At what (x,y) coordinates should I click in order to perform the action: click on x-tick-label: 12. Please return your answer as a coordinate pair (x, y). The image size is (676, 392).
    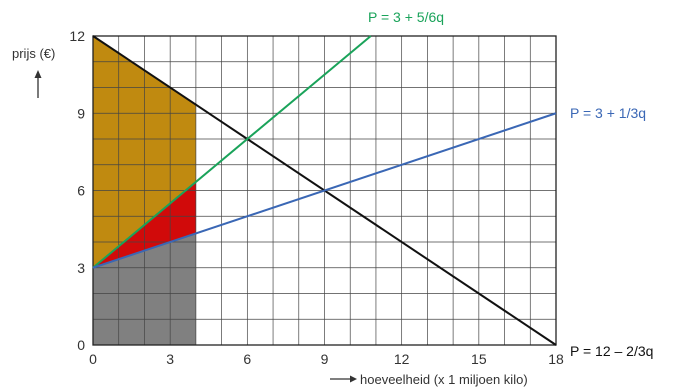
    Looking at the image, I should click on (402, 359).